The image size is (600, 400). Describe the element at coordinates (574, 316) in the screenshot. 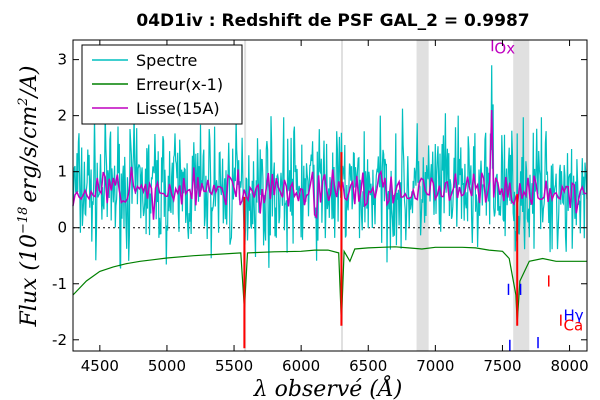

I see `line-label-1: Hγ` at that location.